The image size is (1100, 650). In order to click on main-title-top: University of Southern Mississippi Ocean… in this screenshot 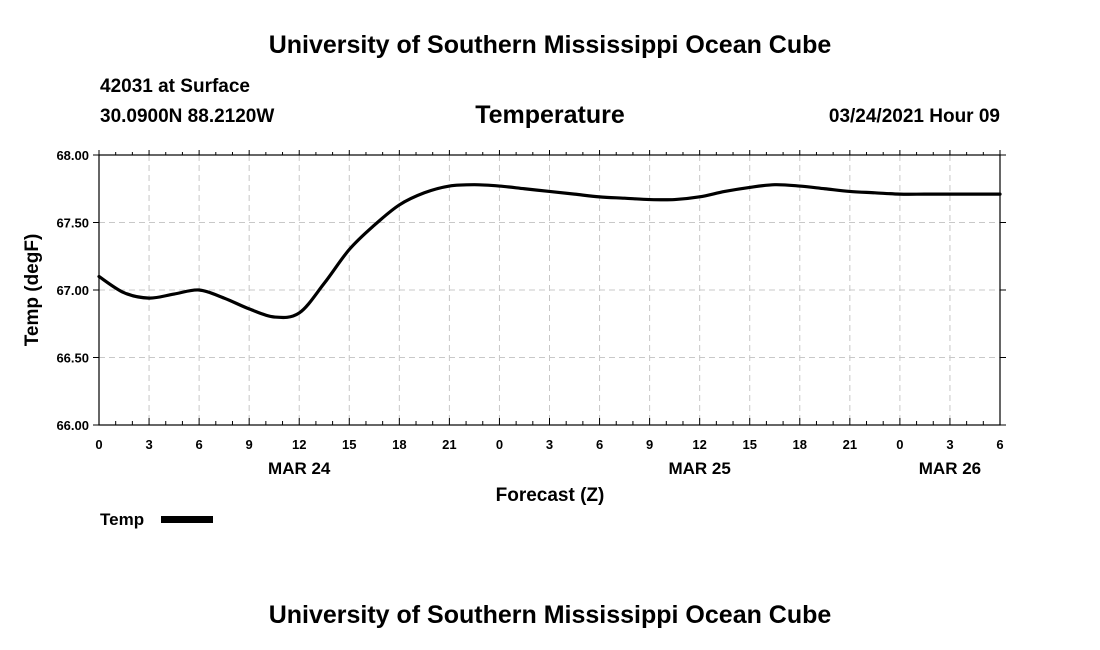, I will do `click(550, 45)`.